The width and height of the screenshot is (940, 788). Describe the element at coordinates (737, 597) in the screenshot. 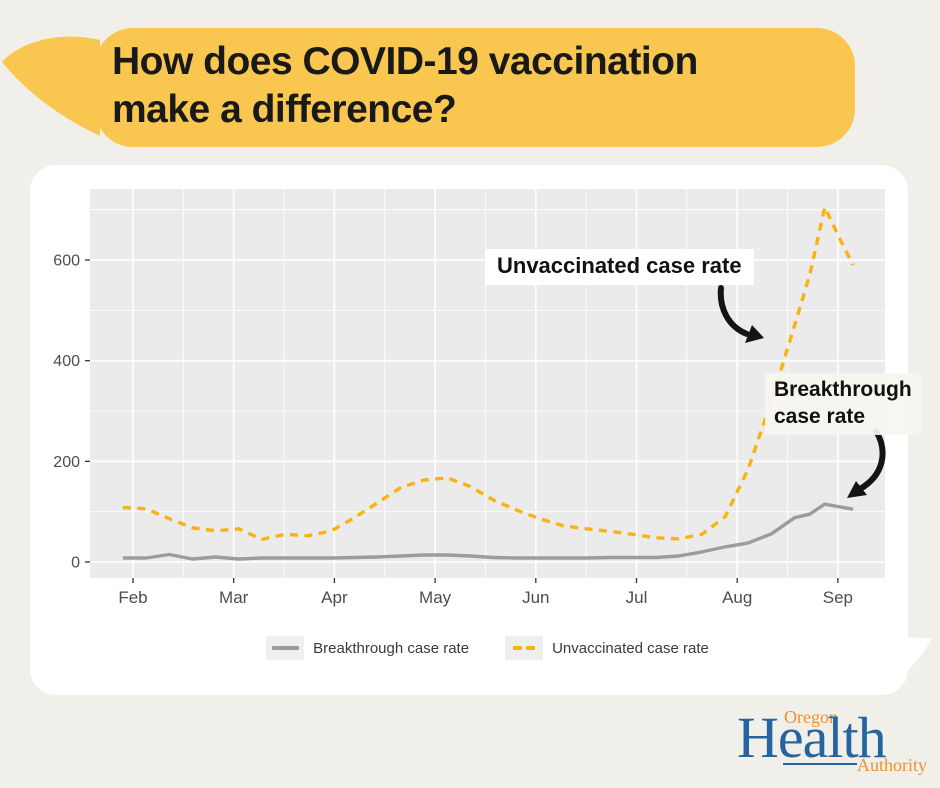

I see `x-axis-label: Aug` at that location.